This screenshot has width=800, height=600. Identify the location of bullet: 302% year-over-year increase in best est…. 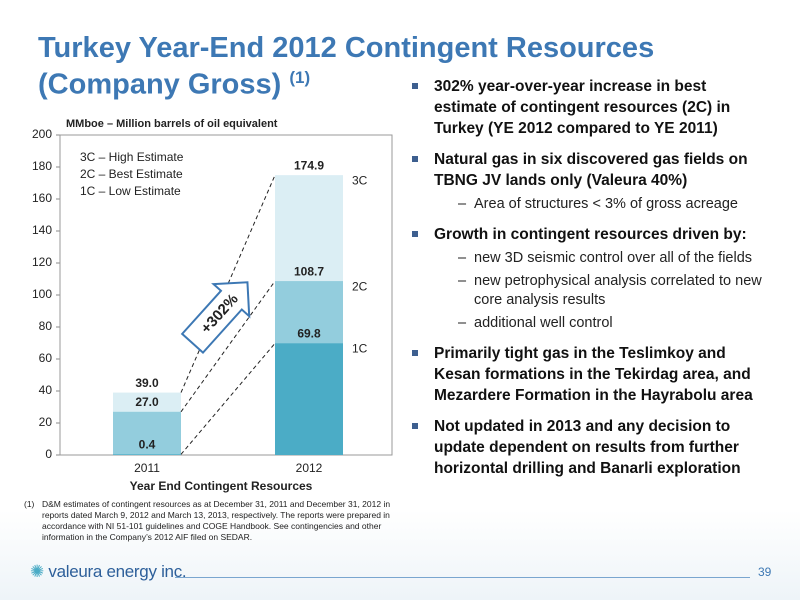
(590, 107).